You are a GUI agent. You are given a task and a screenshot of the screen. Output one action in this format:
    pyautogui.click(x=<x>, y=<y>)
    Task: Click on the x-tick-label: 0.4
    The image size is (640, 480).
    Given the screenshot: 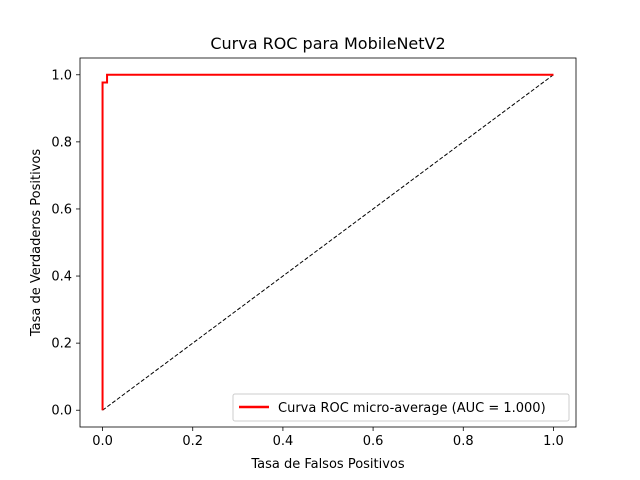 What is the action you would take?
    pyautogui.click(x=283, y=441)
    